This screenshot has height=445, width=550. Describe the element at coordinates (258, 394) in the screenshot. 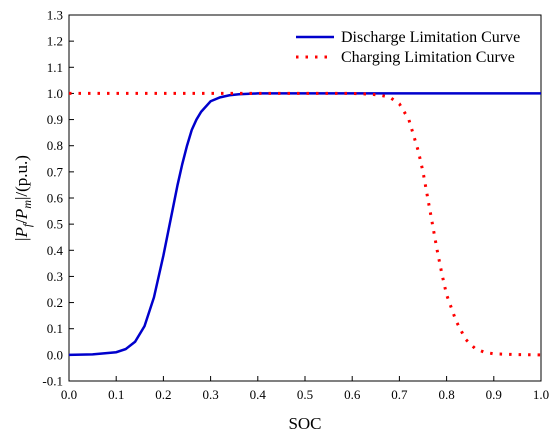

I see `x-tick-label: 0.4` at that location.